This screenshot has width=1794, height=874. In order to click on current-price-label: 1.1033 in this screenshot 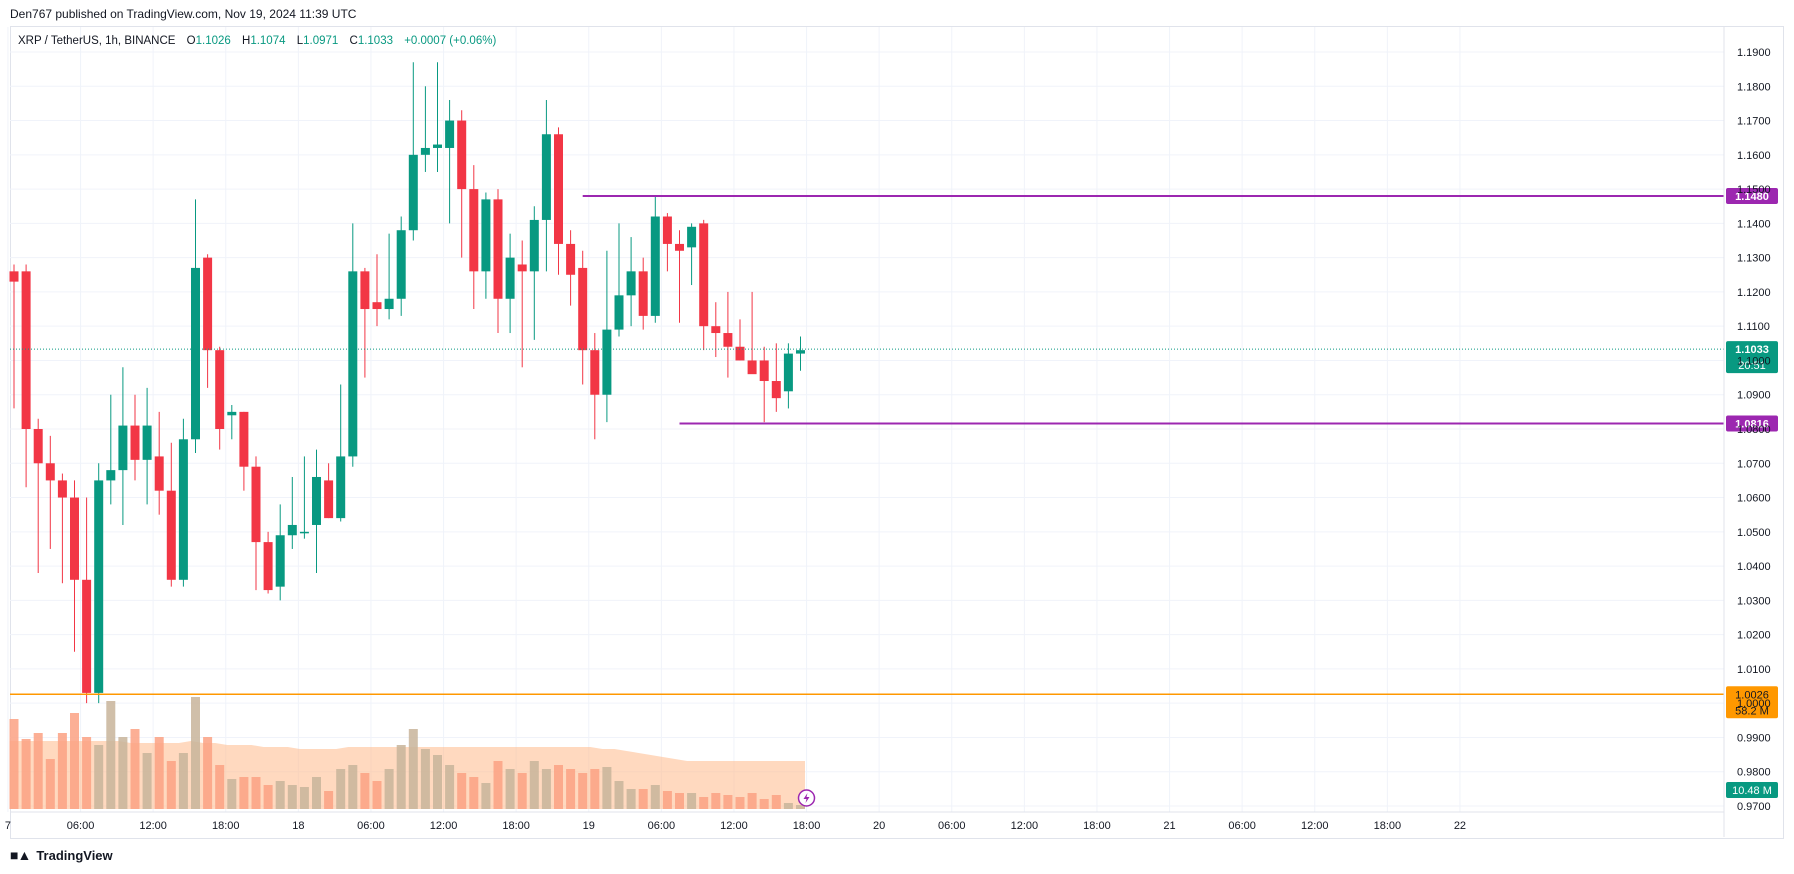, I will do `click(1752, 350)`.